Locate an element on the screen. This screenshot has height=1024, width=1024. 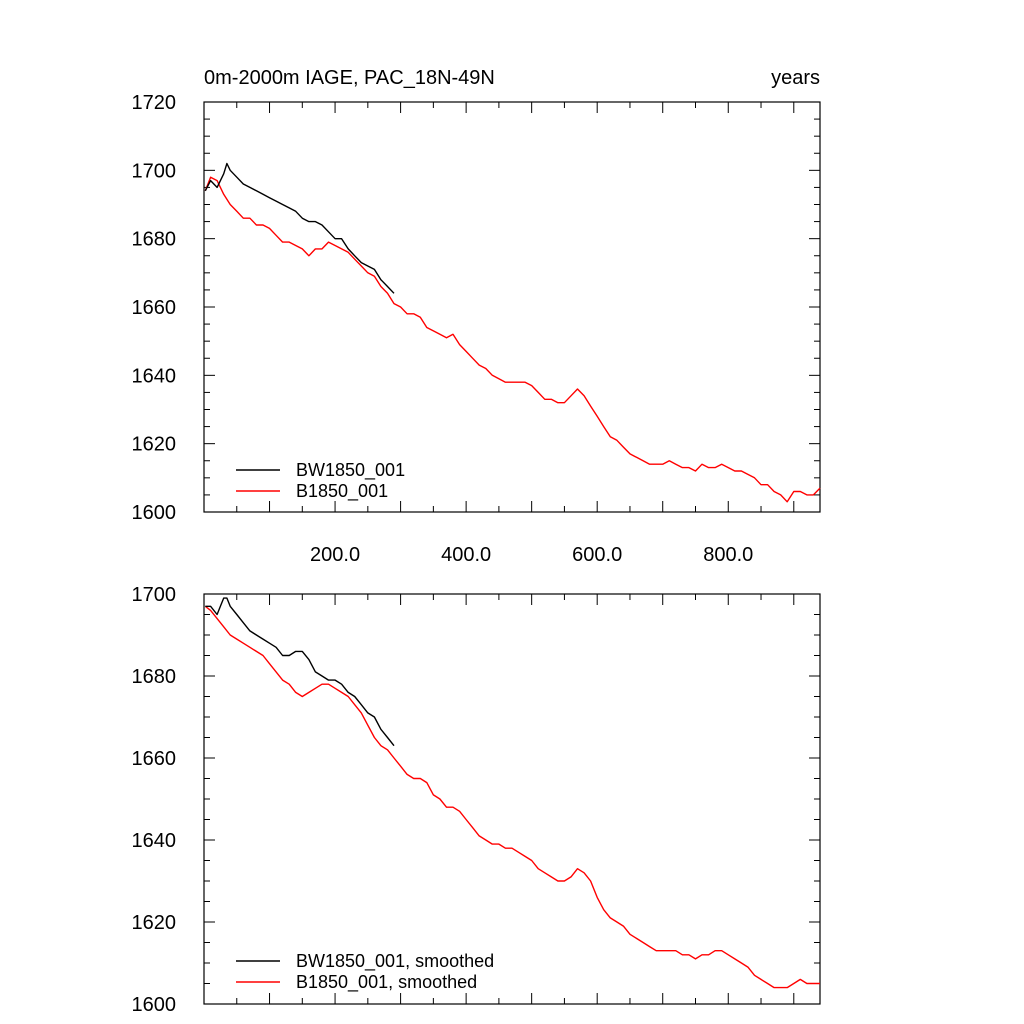
bottom-y-tick-label: 1620 is located at coordinates (154, 923).